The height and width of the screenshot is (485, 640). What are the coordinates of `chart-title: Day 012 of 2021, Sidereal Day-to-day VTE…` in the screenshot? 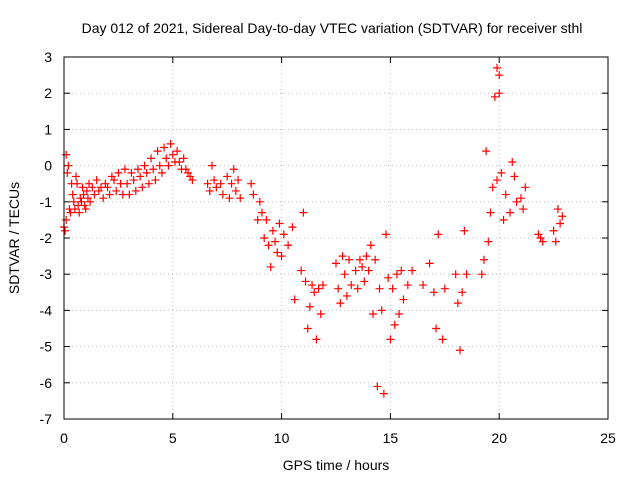 It's located at (332, 28).